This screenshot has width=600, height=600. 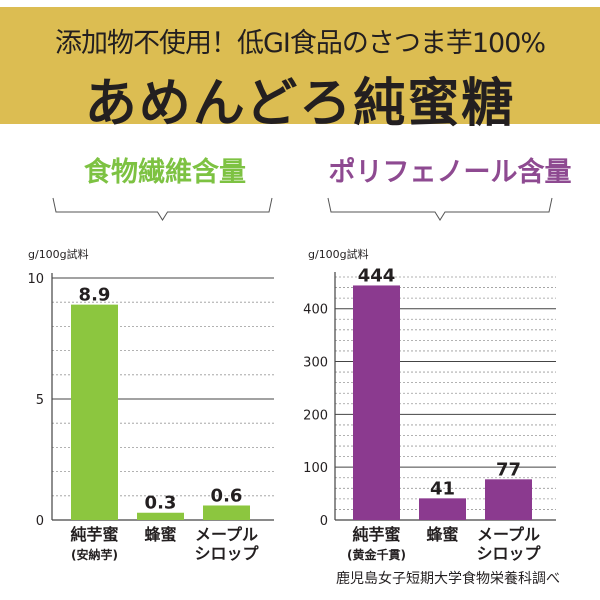 I want to click on chart-title-polyphenol: ポリフェノール含量, so click(x=450, y=172).